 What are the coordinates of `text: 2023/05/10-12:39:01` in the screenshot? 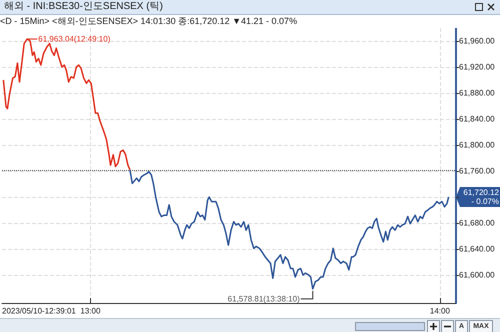 It's located at (39, 311).